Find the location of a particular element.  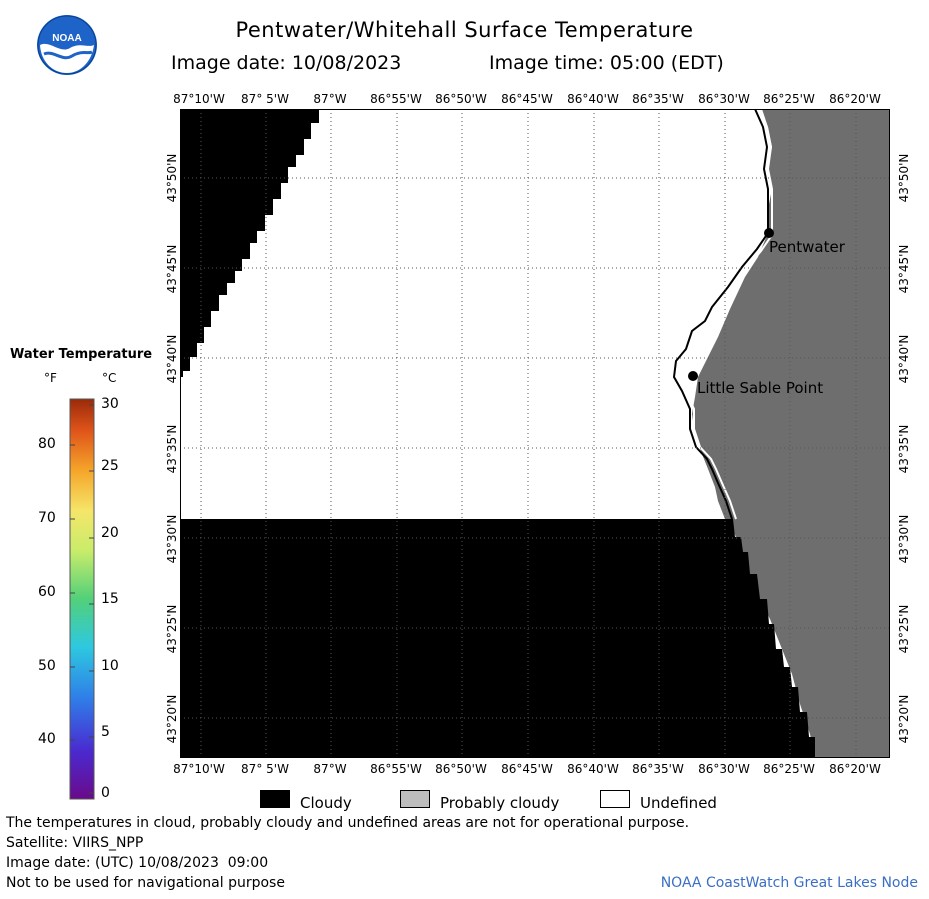

key-swatch-undefined is located at coordinates (615, 799).